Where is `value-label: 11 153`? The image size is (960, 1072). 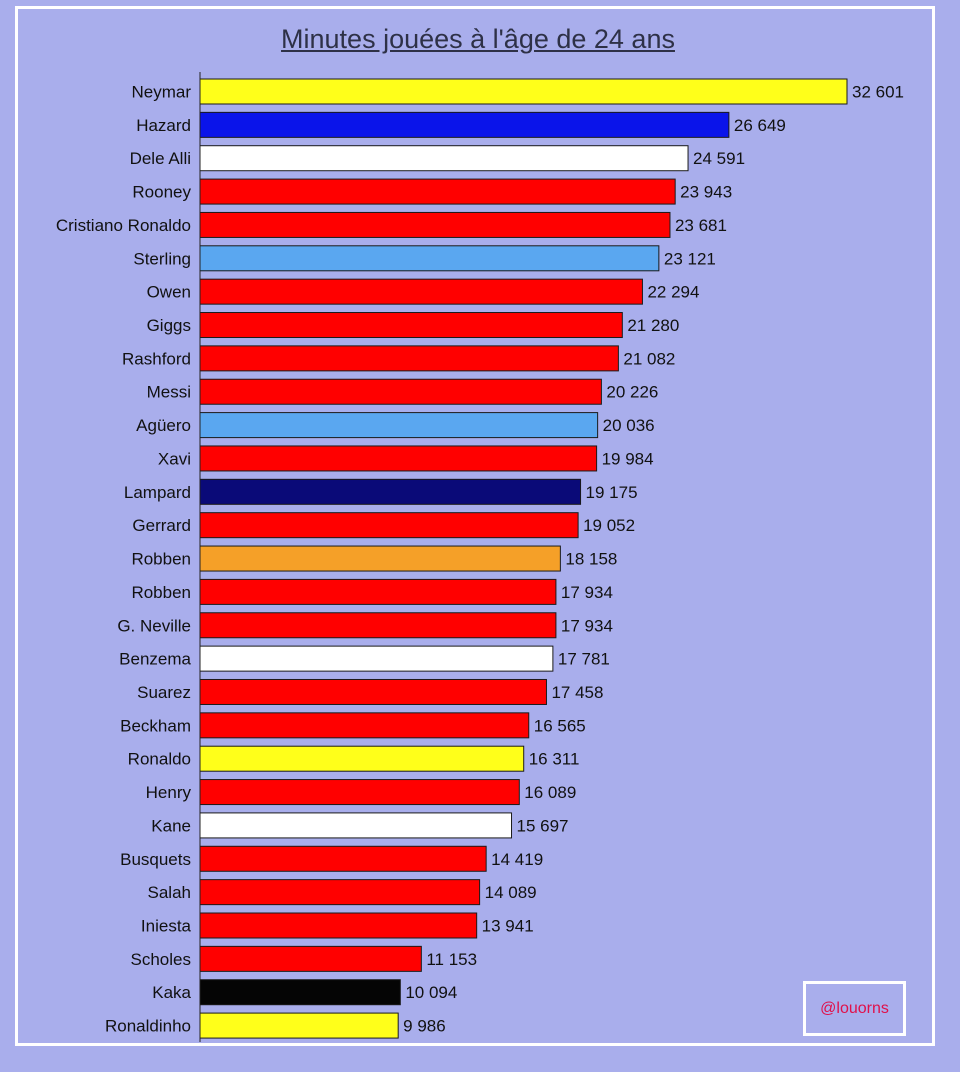 value-label: 11 153 is located at coordinates (451, 959).